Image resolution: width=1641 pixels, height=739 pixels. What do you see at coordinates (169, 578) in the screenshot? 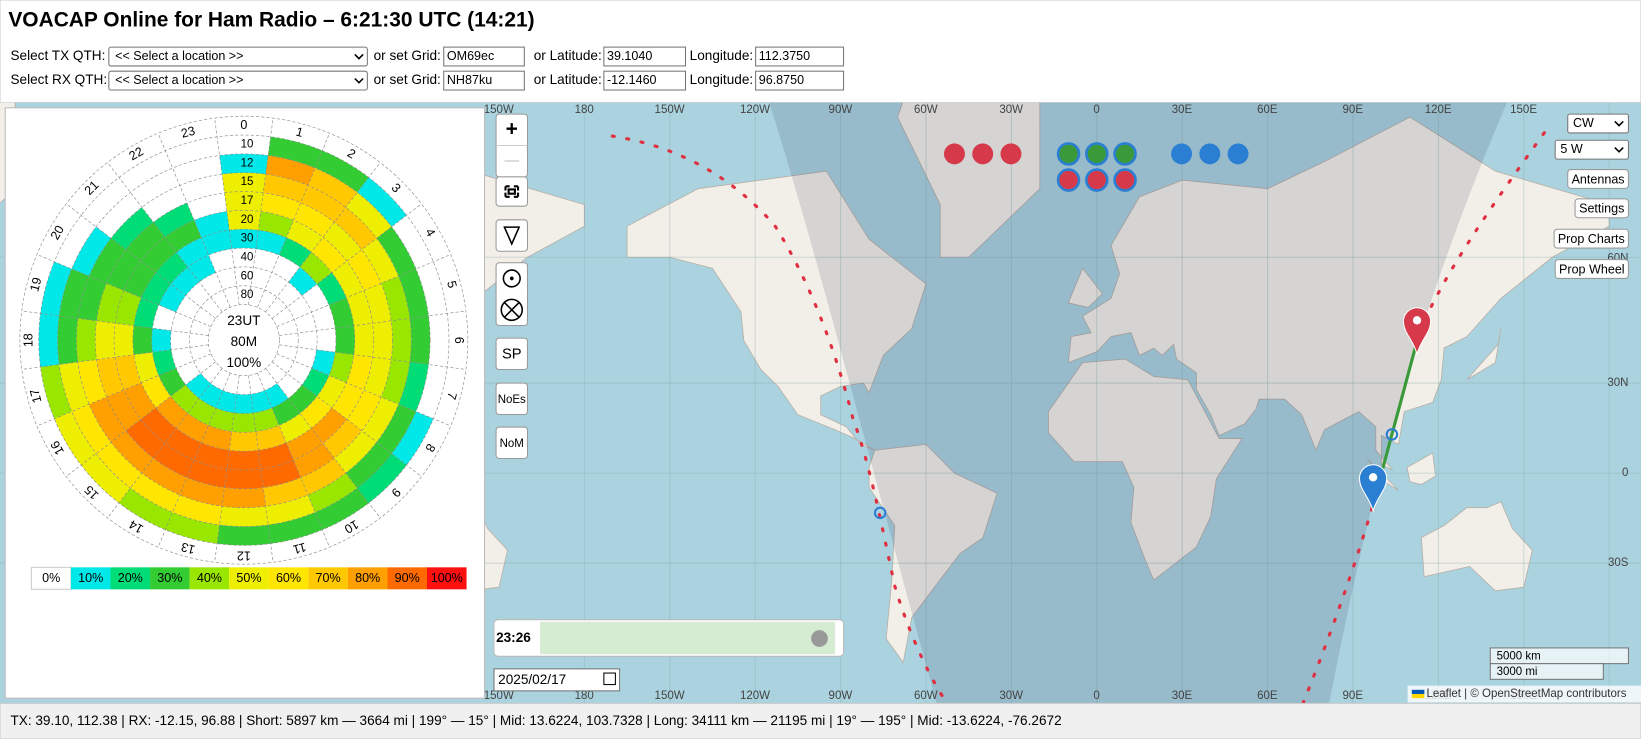
I see `legend-label: 30%` at bounding box center [169, 578].